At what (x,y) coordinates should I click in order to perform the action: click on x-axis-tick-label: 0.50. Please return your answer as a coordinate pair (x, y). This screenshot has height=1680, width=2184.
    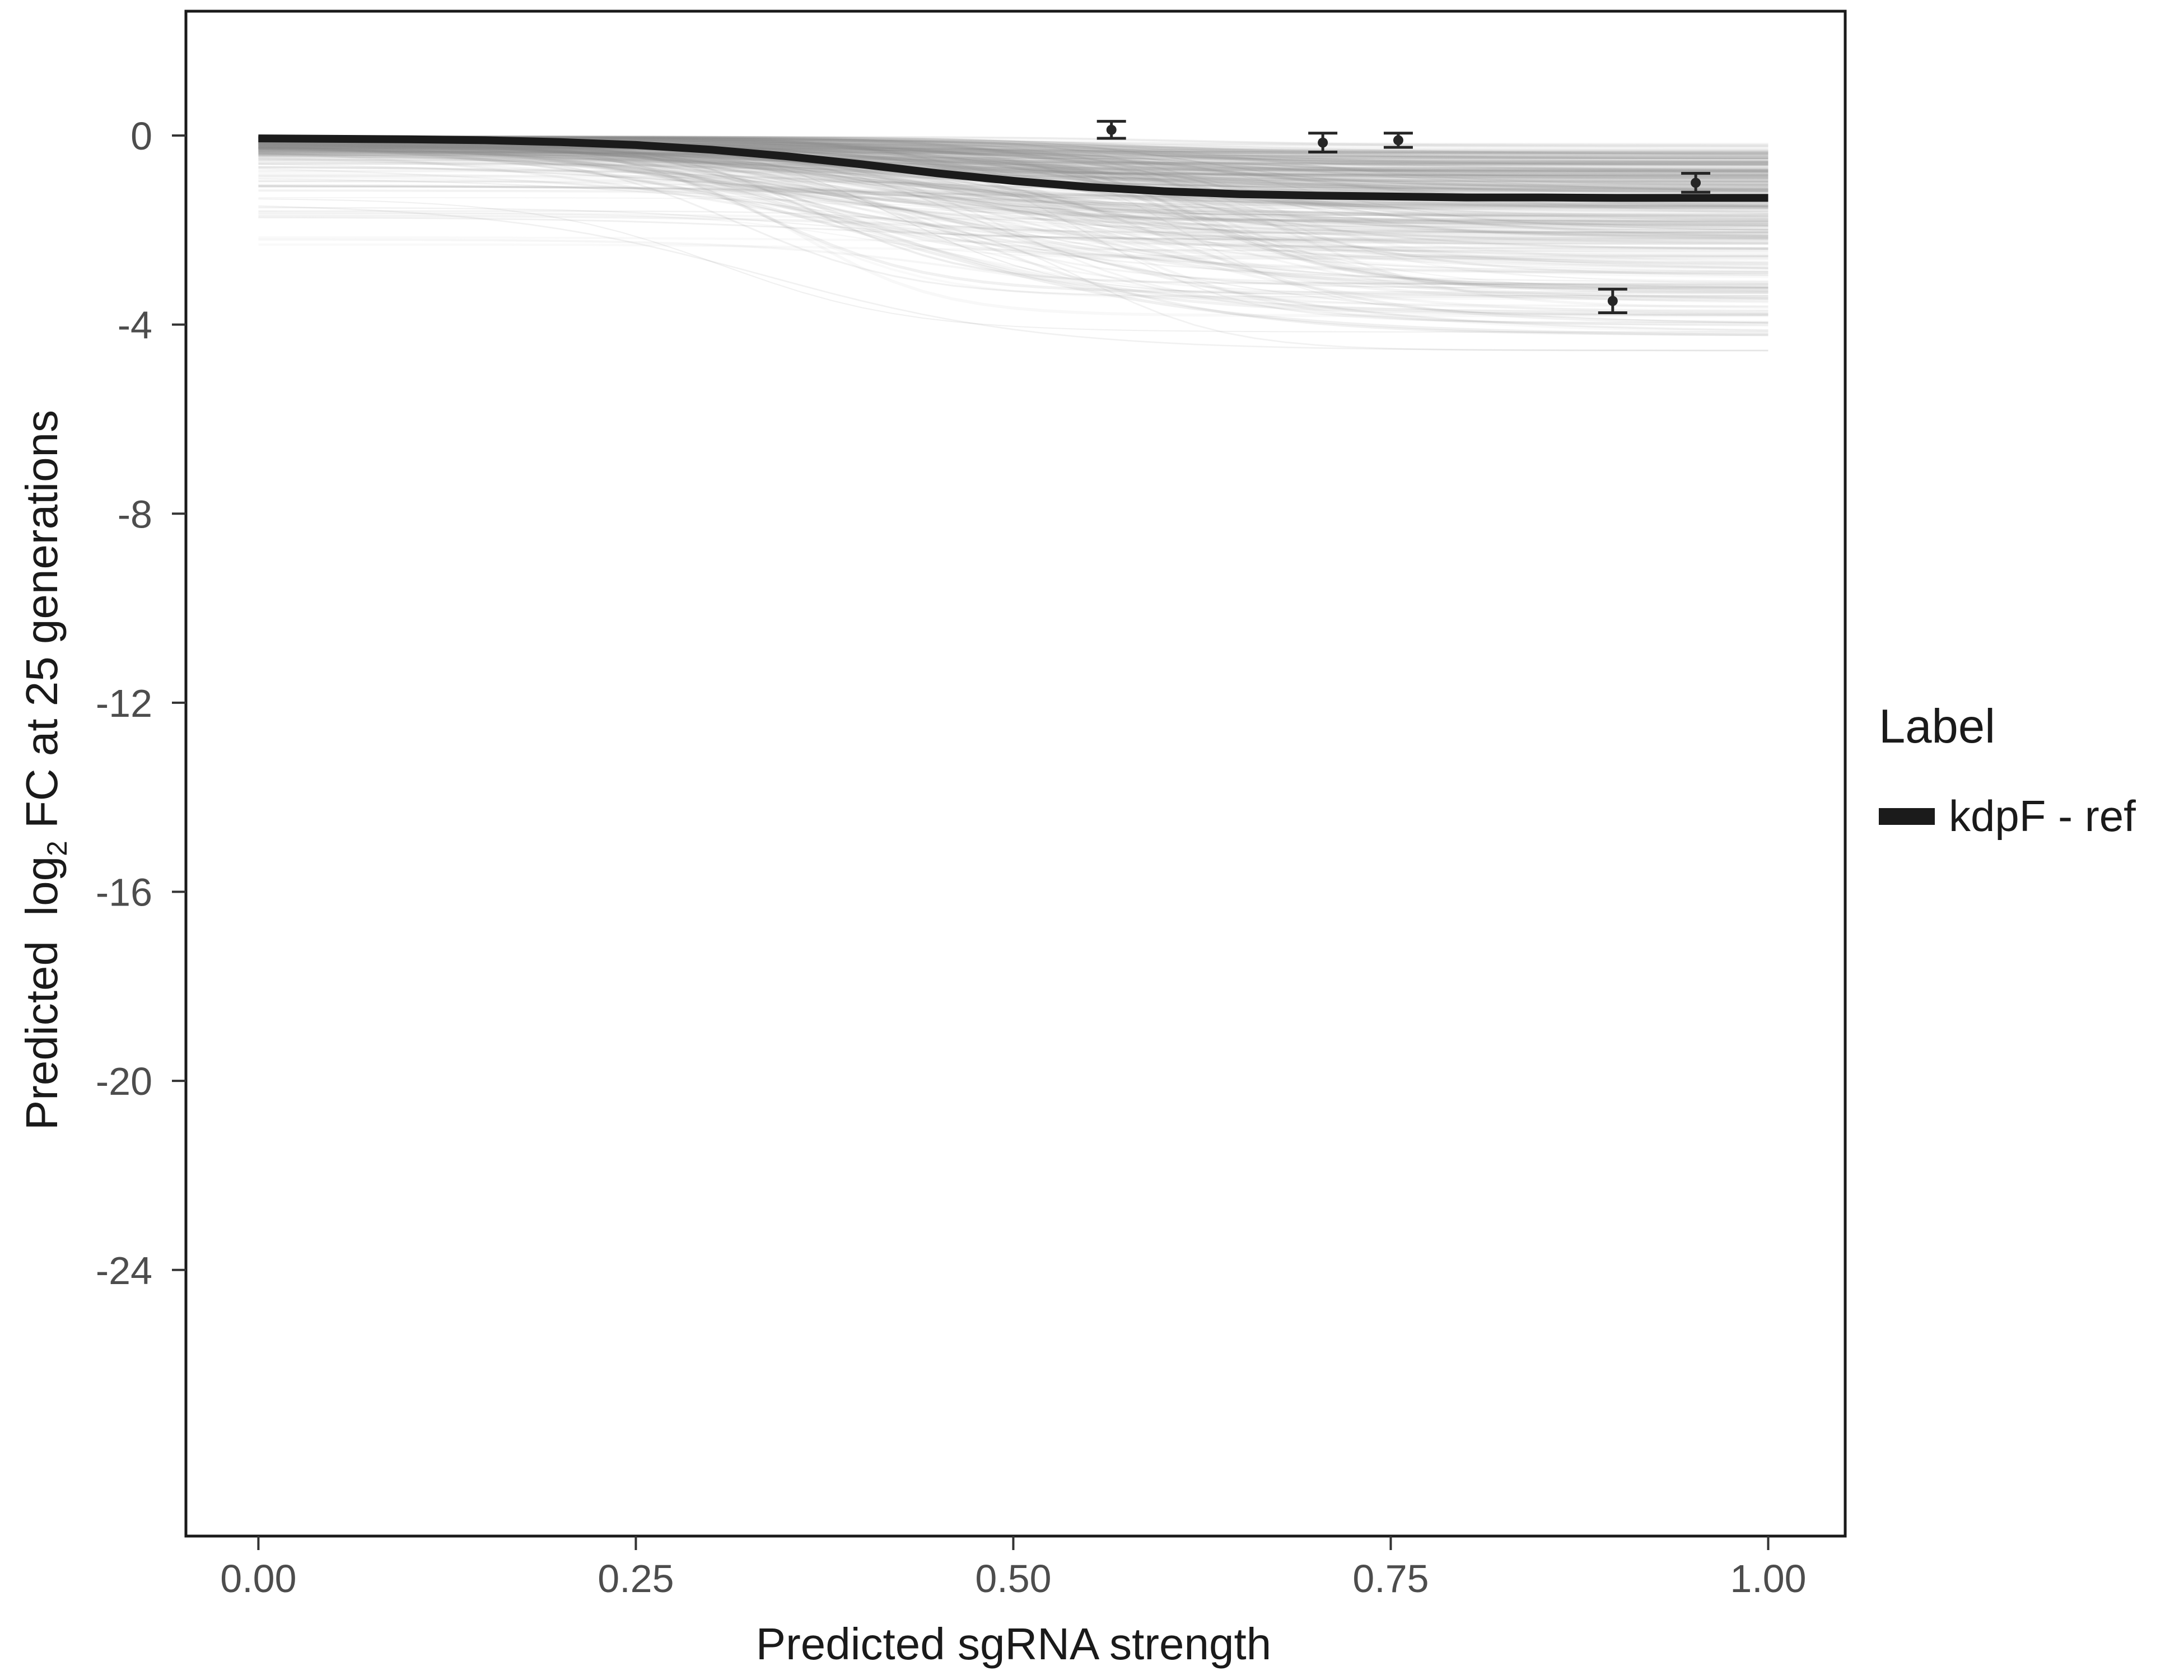
    Looking at the image, I should click on (1013, 1579).